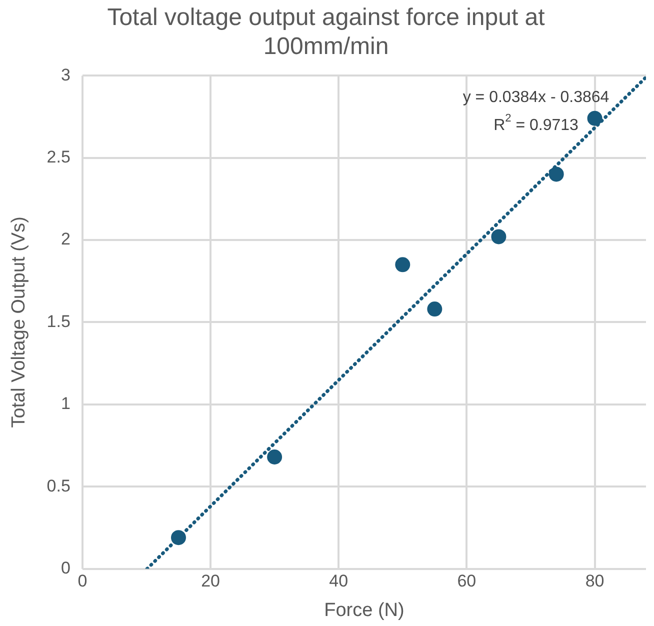 The image size is (654, 626). I want to click on y-tick-label: 2.5, so click(58, 156).